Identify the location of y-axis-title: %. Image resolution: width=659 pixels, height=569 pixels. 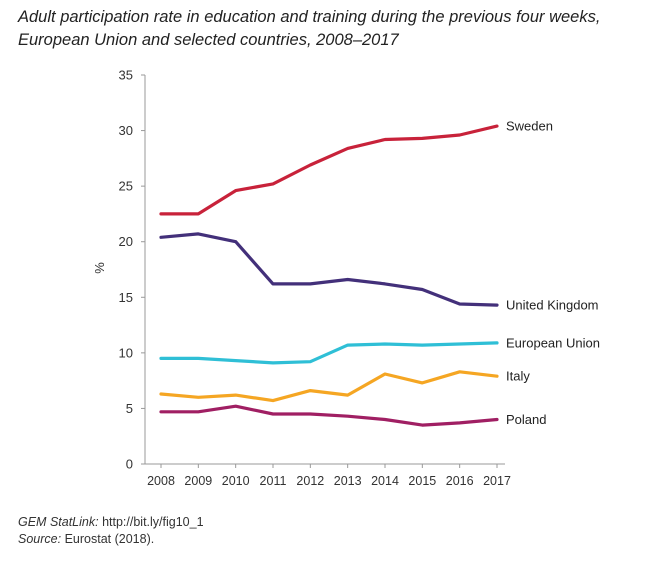
(99, 268).